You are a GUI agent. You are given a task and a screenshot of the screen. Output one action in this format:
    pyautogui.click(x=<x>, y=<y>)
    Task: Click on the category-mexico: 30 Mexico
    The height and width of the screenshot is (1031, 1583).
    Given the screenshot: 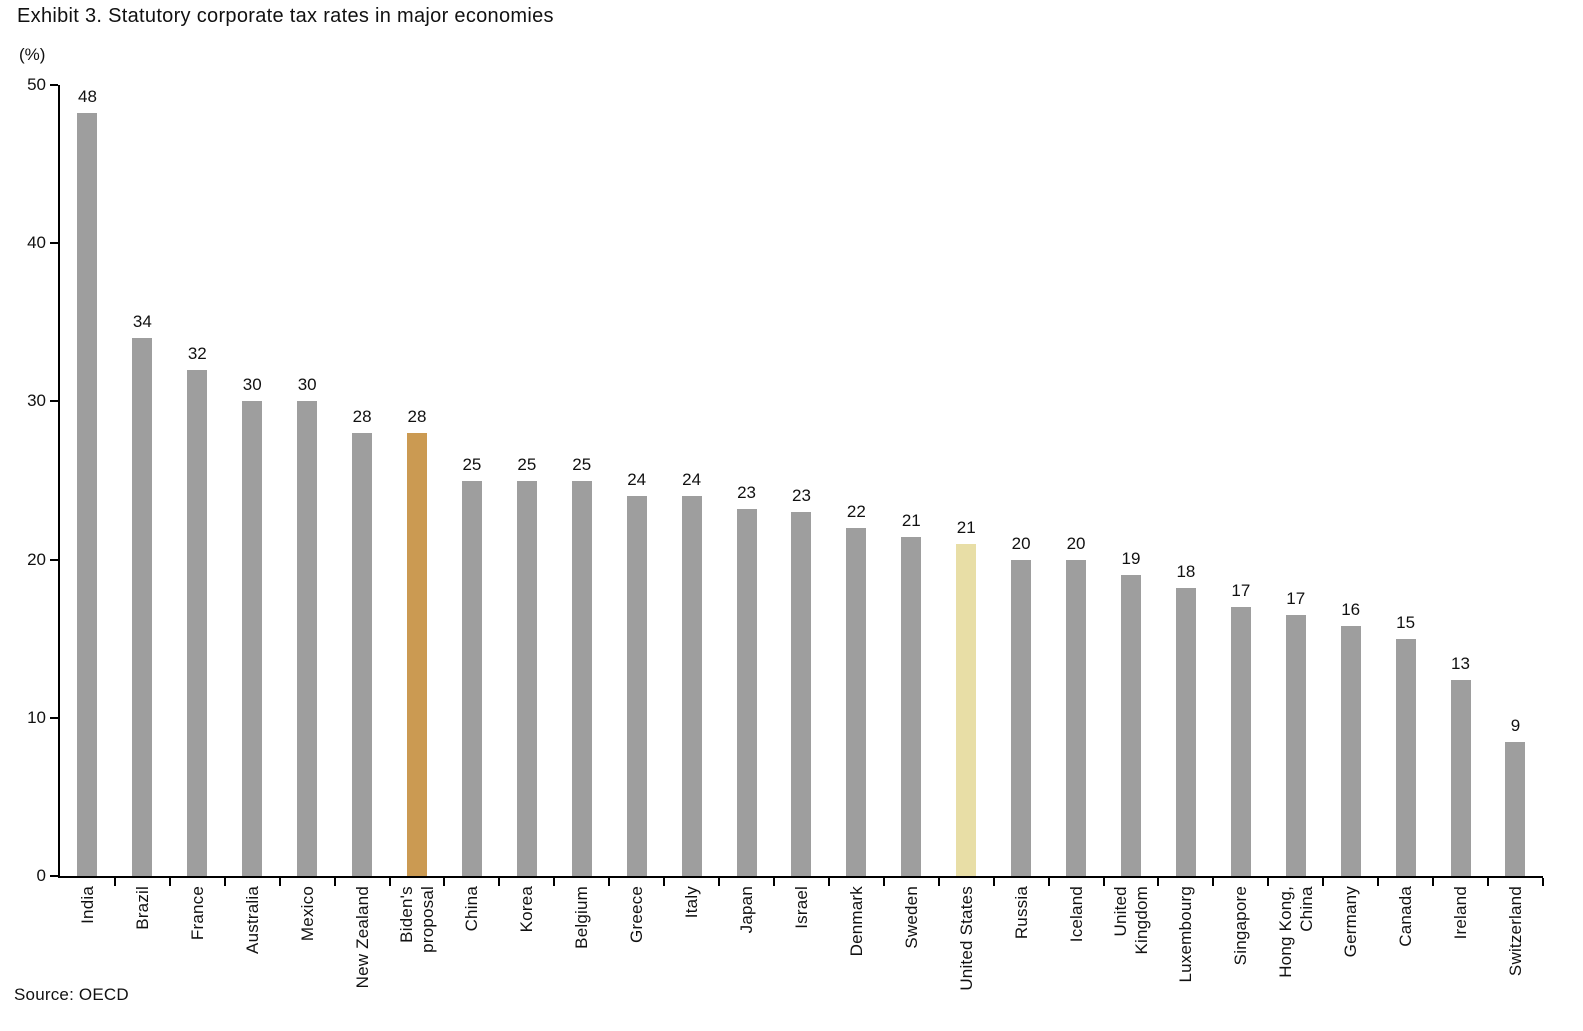 What is the action you would take?
    pyautogui.click(x=308, y=513)
    